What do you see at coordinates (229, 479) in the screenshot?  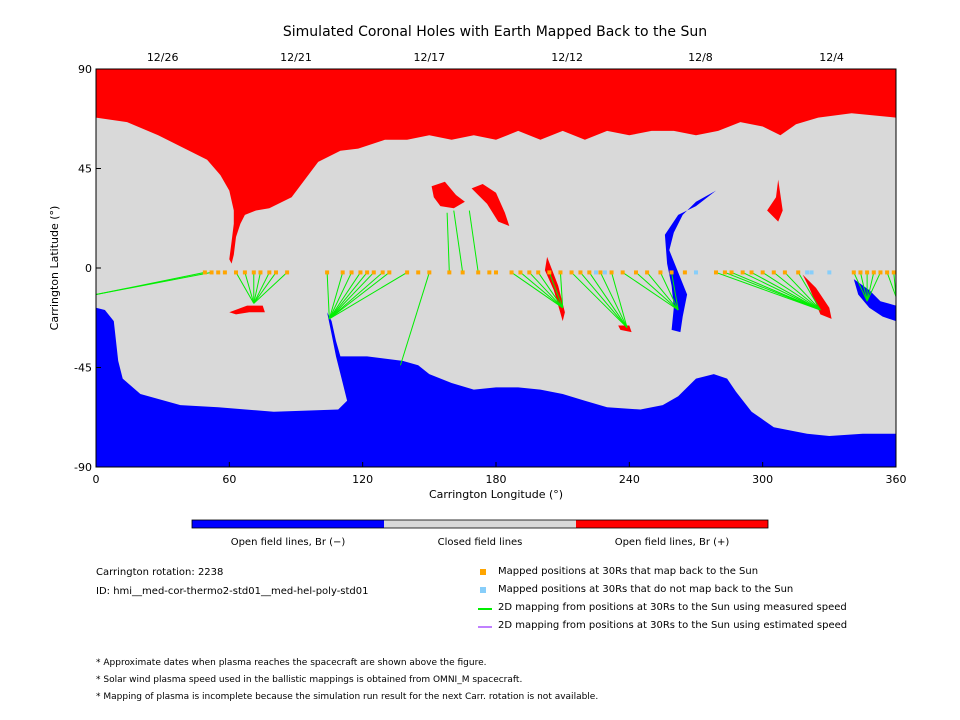 I see `x-tick-label-1: 60` at bounding box center [229, 479].